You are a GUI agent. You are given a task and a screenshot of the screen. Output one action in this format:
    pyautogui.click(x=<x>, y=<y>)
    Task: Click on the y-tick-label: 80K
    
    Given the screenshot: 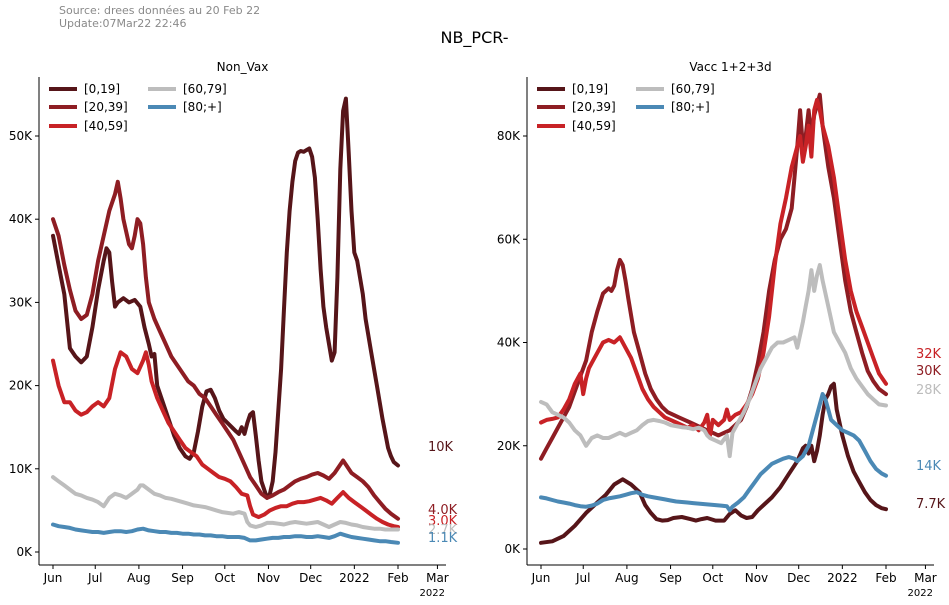 What is the action you would take?
    pyautogui.click(x=509, y=136)
    